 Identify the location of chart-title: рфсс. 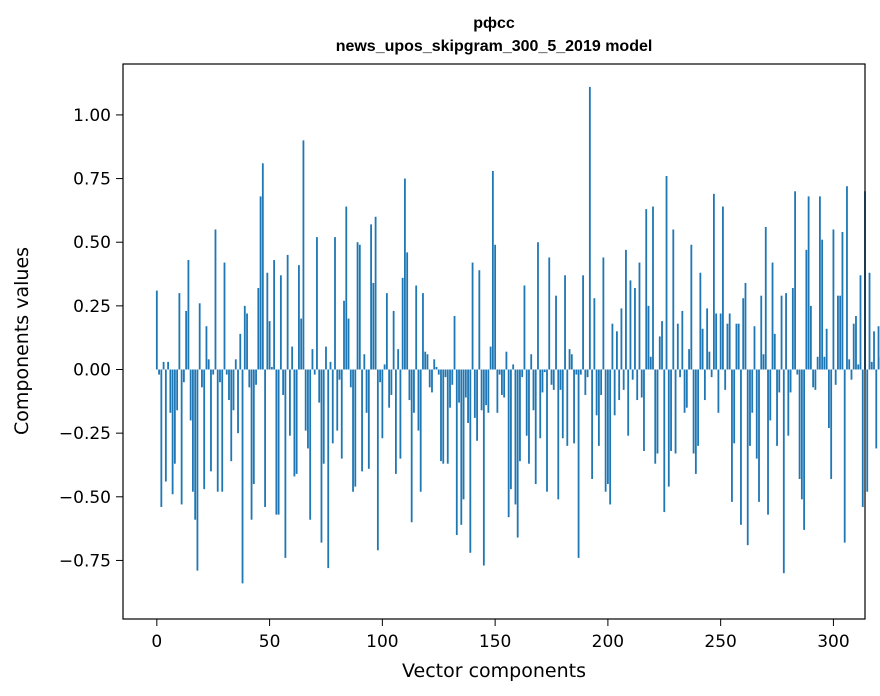
(494, 23).